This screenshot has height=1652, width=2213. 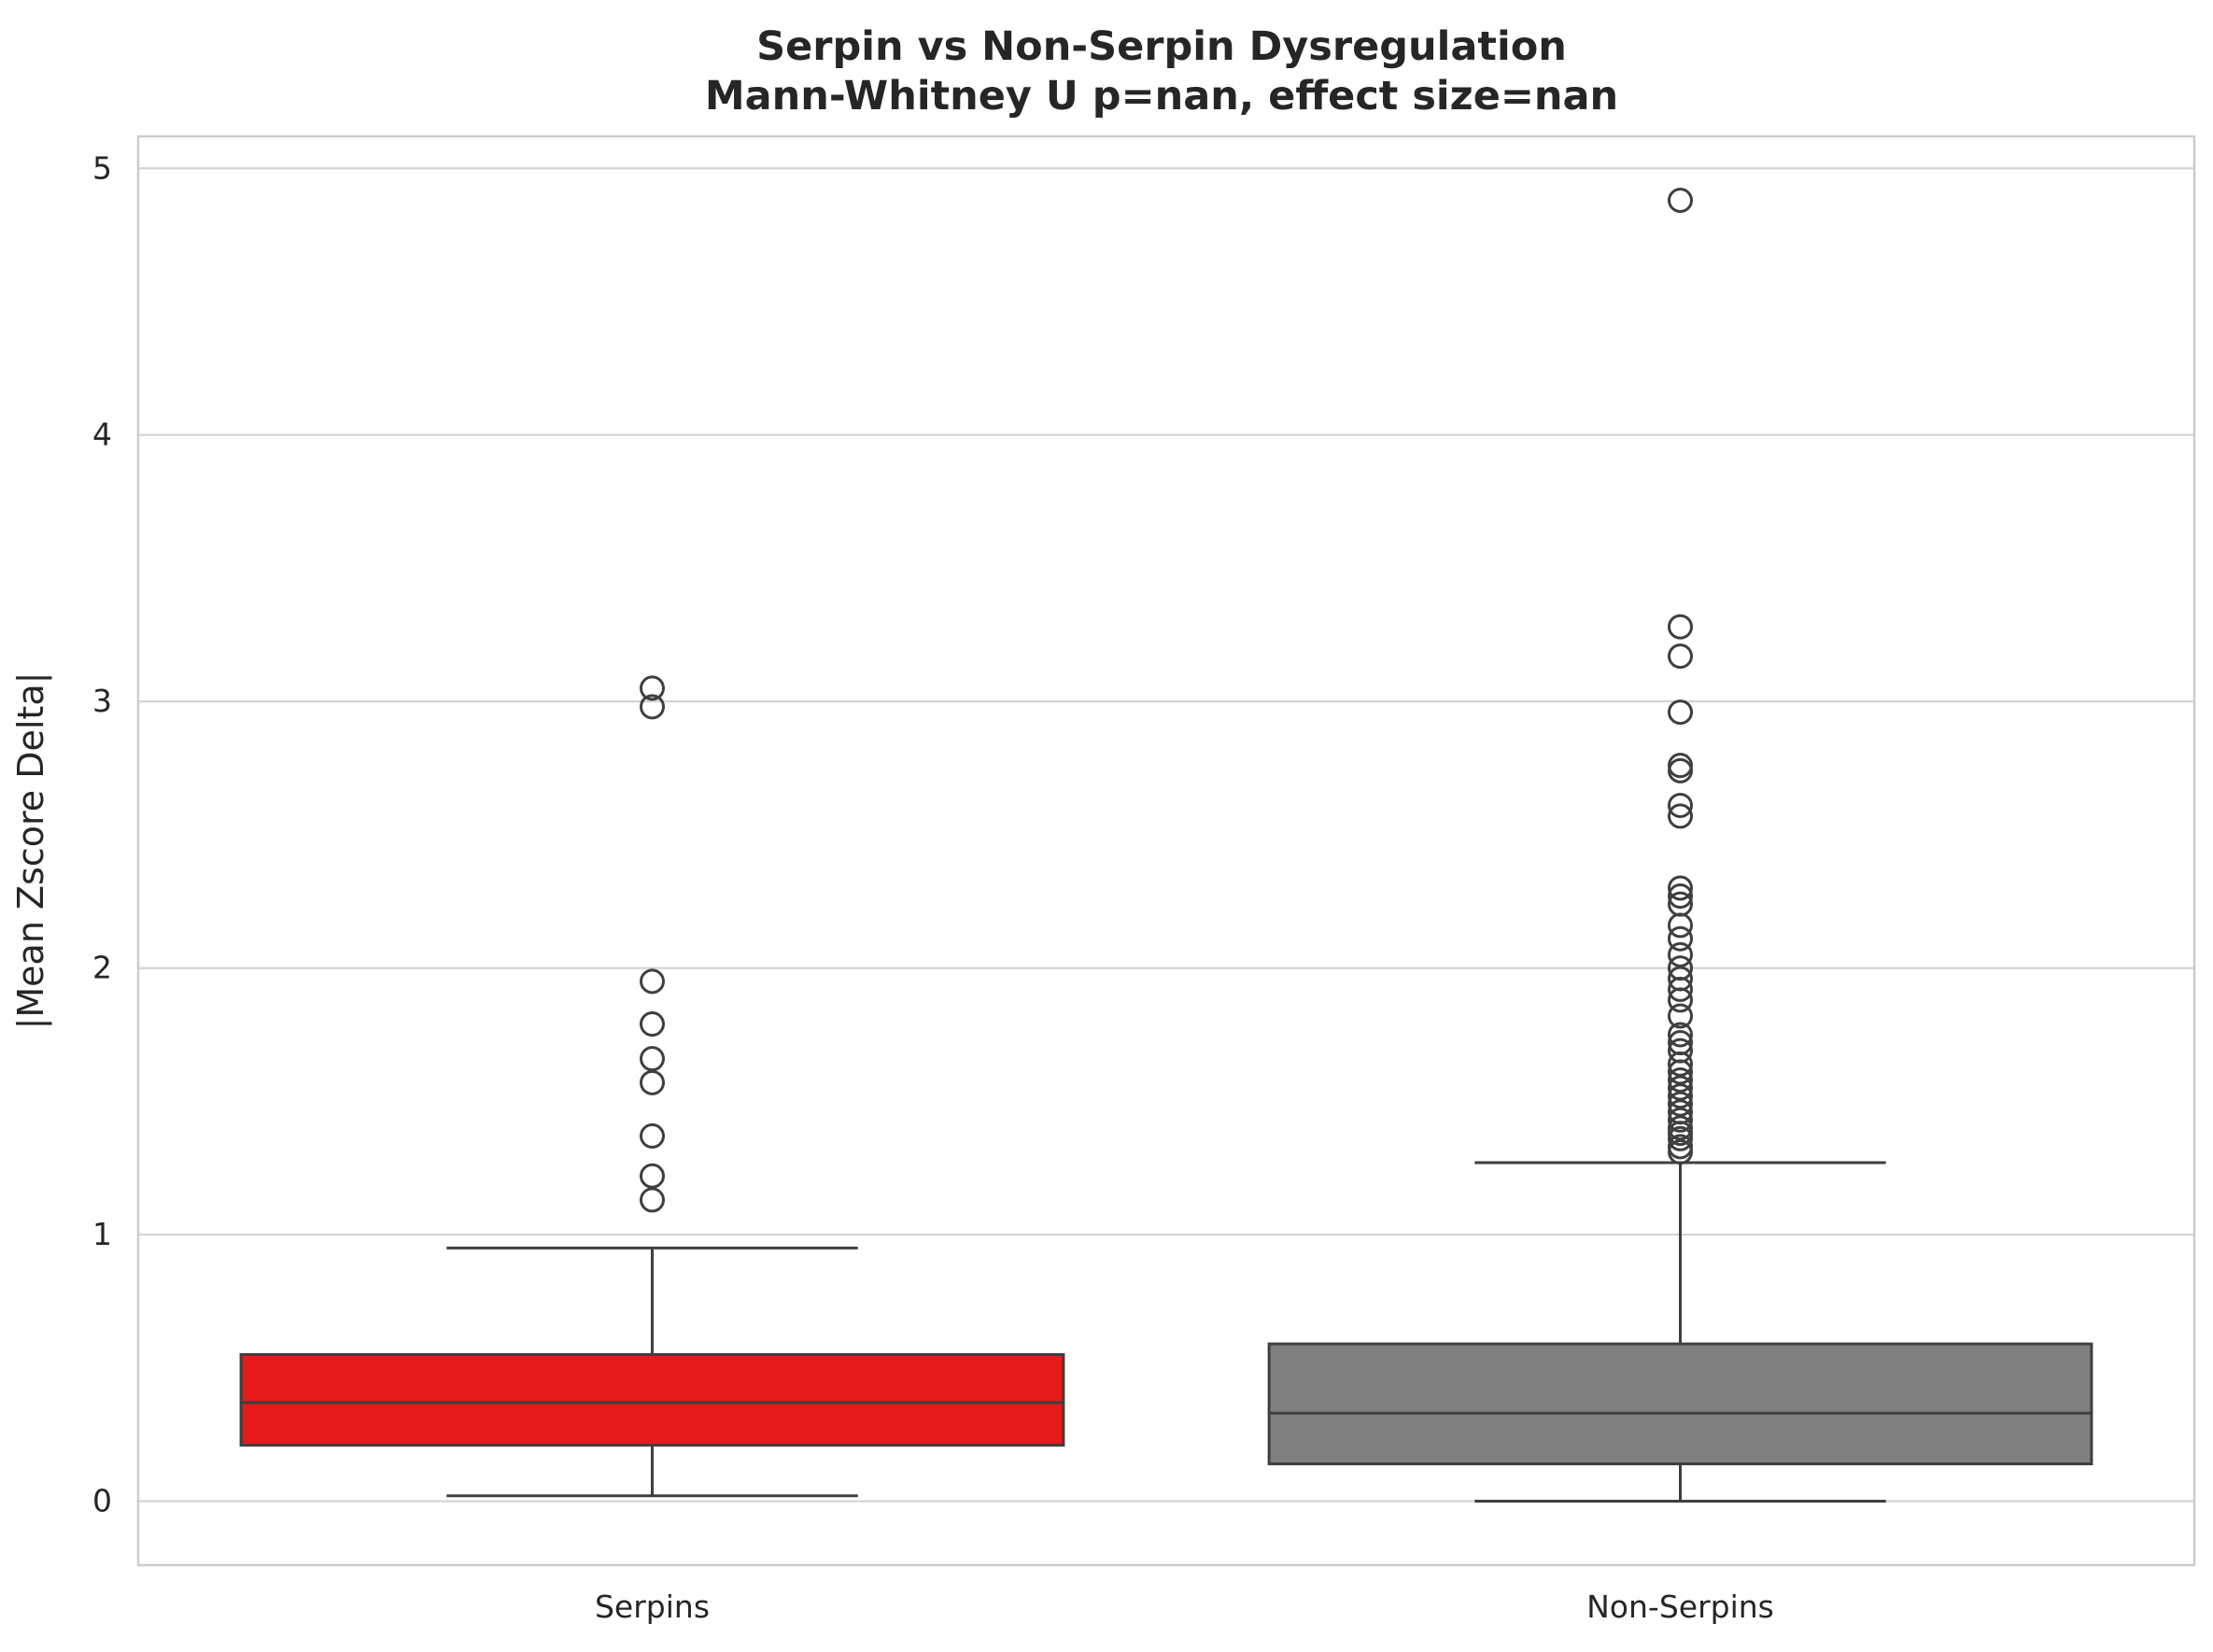 I want to click on y-tick-label: 3, so click(x=102, y=701).